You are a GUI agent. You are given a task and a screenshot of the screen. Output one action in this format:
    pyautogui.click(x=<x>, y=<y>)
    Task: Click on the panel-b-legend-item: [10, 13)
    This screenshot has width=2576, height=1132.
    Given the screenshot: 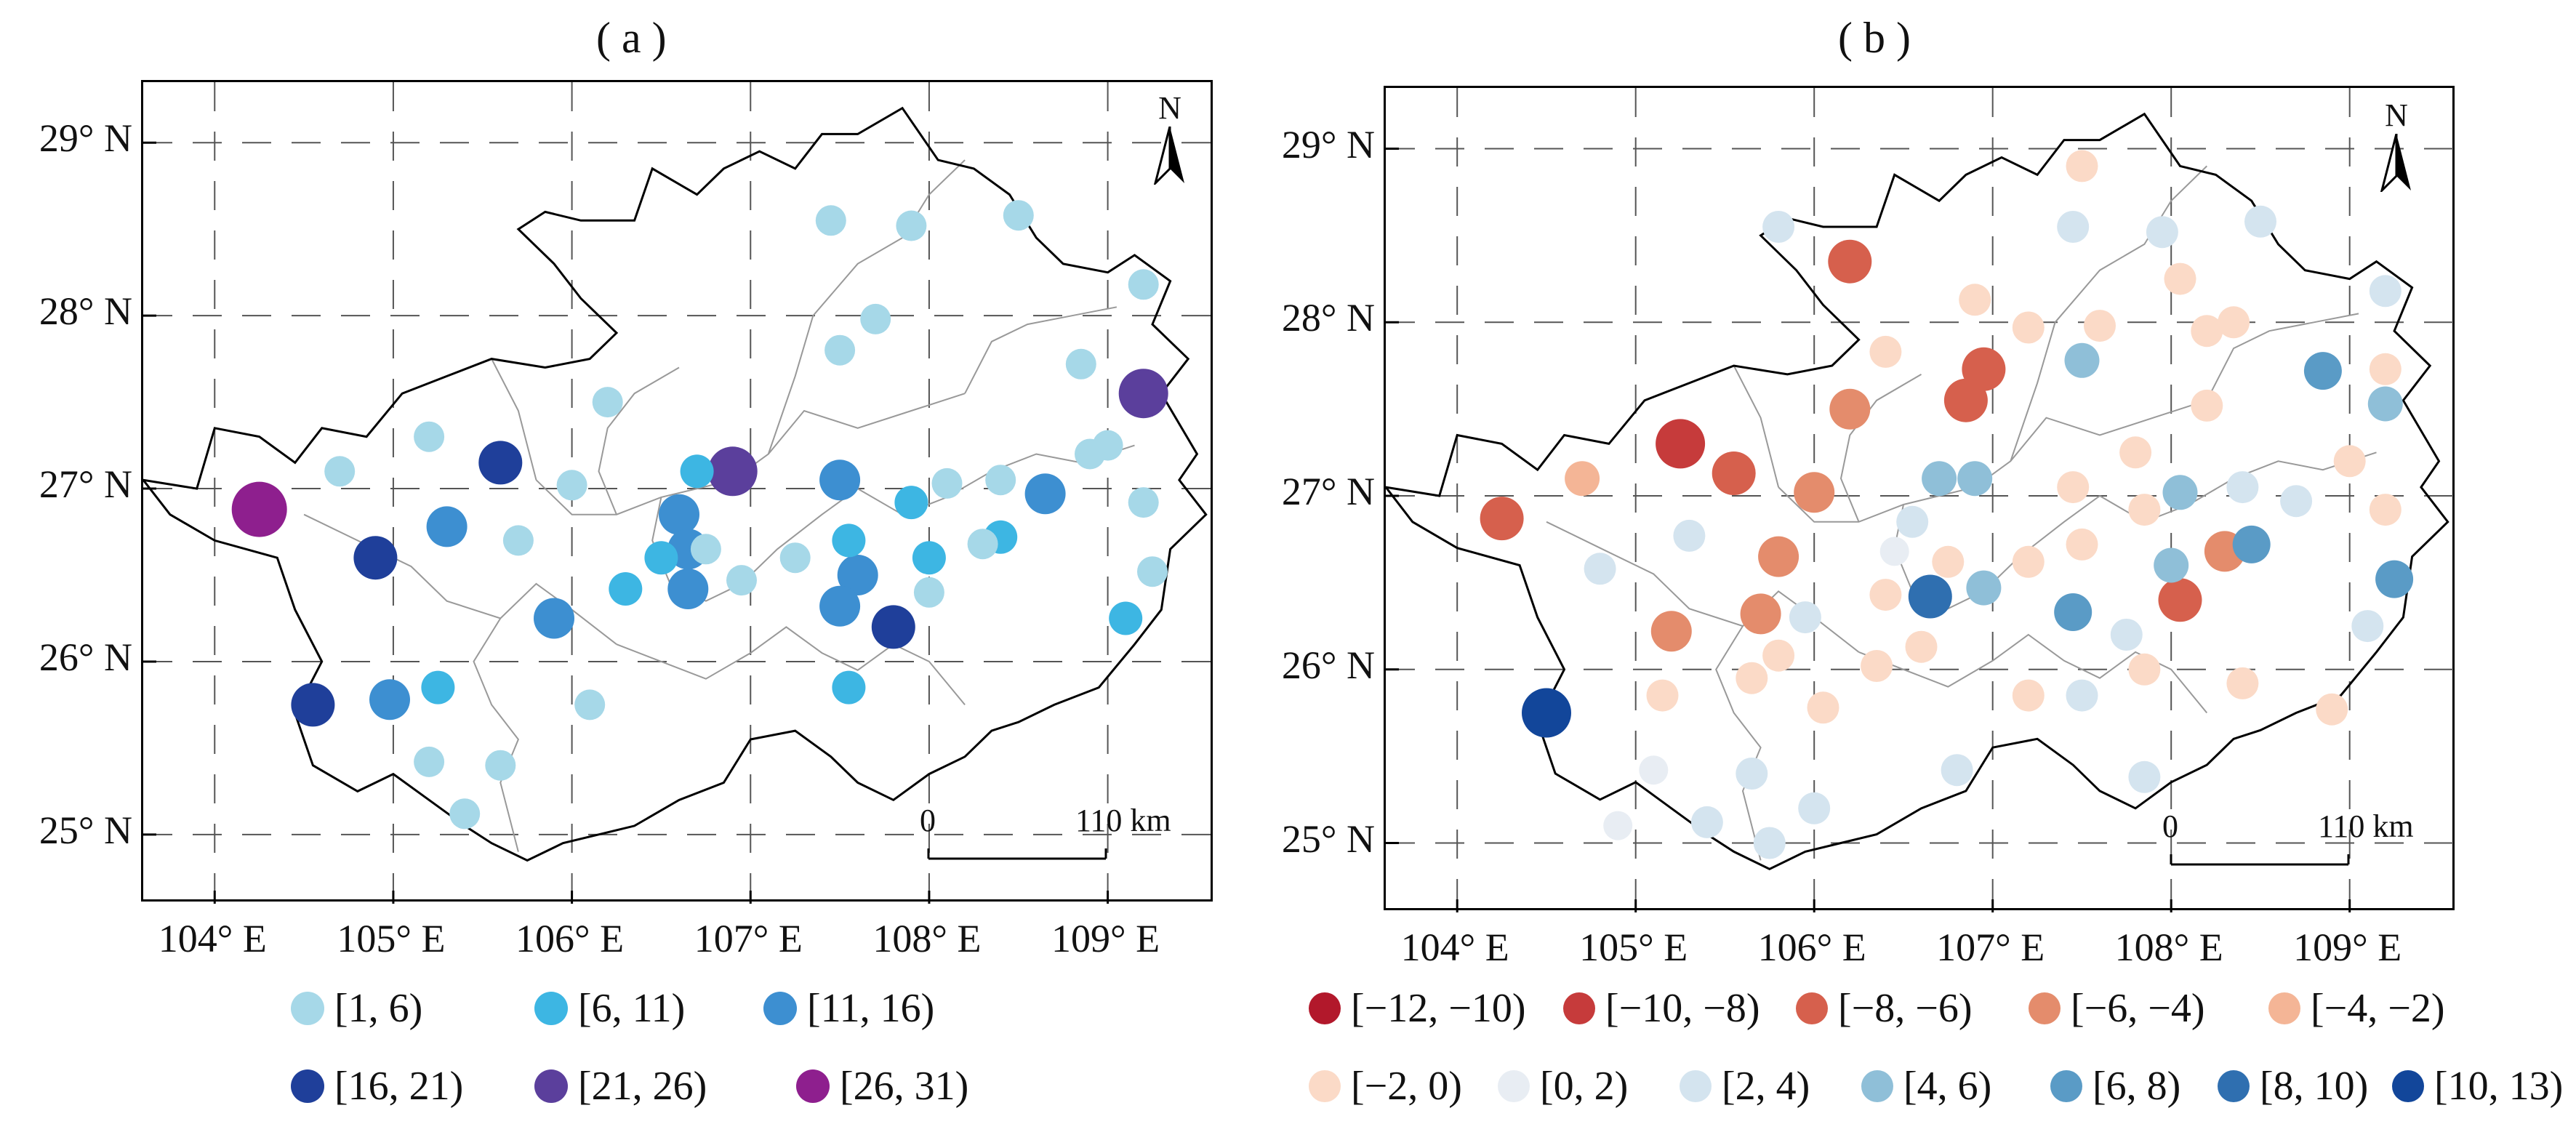 What is the action you would take?
    pyautogui.click(x=2477, y=1086)
    